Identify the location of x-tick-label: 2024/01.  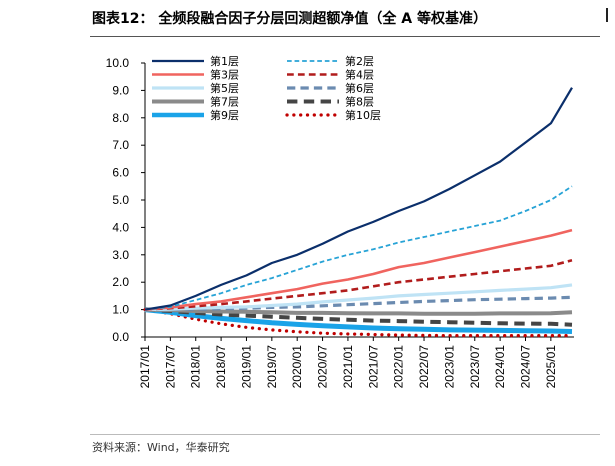
(500, 367).